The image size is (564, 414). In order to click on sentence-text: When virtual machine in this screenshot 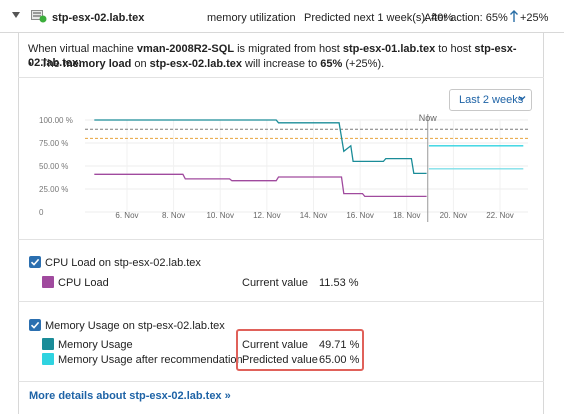, I will do `click(82, 49)`.